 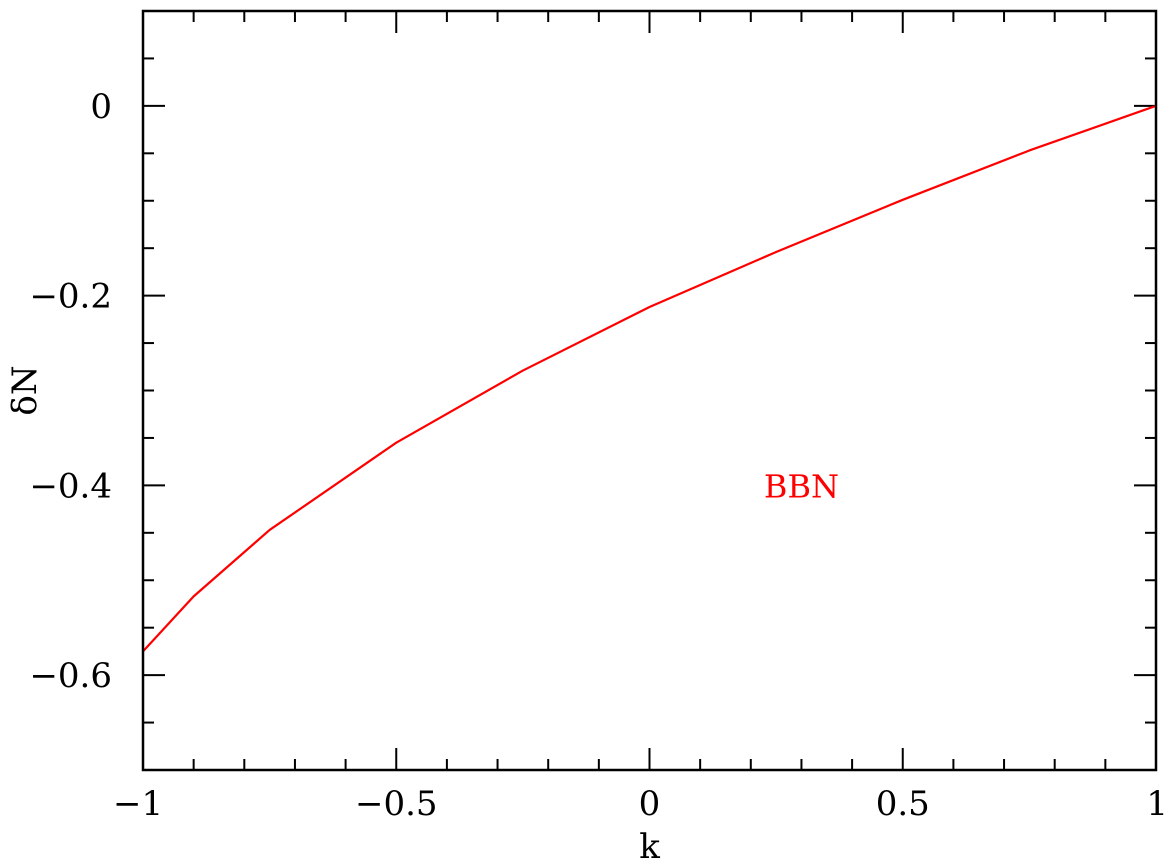 What do you see at coordinates (650, 804) in the screenshot?
I see `x-tick-label: 0` at bounding box center [650, 804].